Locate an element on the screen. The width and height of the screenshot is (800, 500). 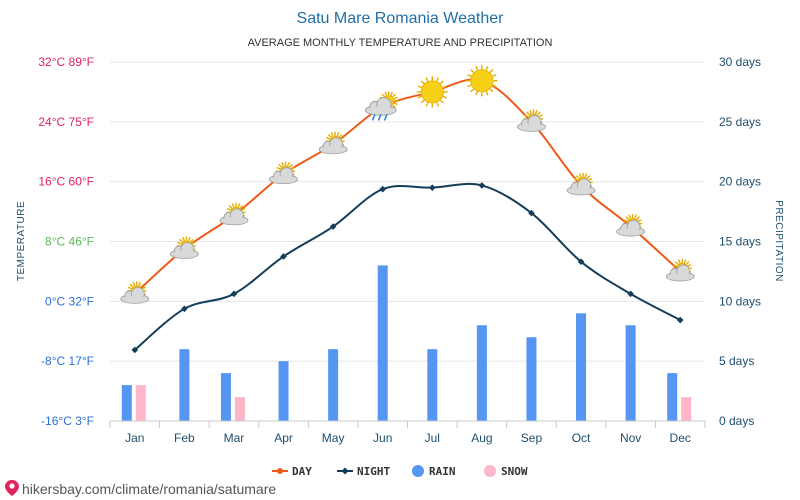
temperature-tick-label: 16°C 60°F is located at coordinates (66, 182).